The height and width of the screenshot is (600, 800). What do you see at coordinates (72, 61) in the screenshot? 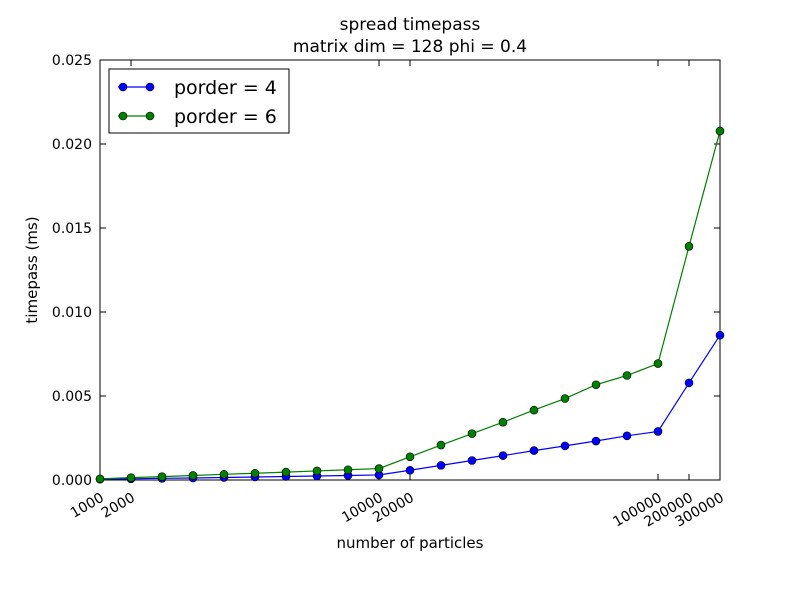
I see `y-tick-label: 0.025` at bounding box center [72, 61].